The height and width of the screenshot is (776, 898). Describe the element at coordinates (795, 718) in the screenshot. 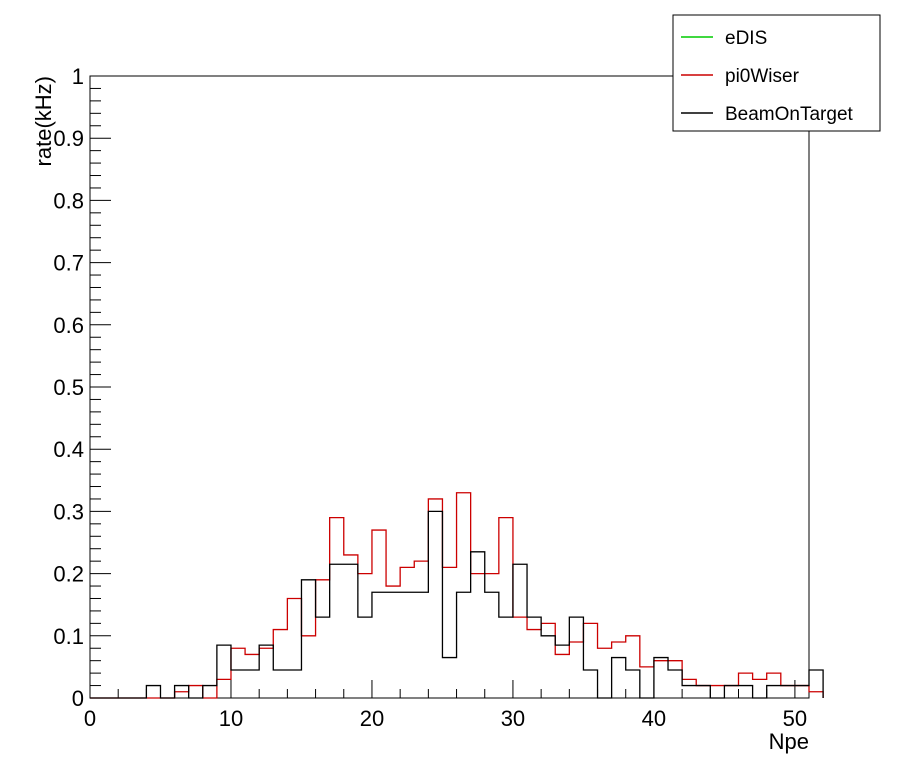

I see `x-tick-label: 50` at that location.